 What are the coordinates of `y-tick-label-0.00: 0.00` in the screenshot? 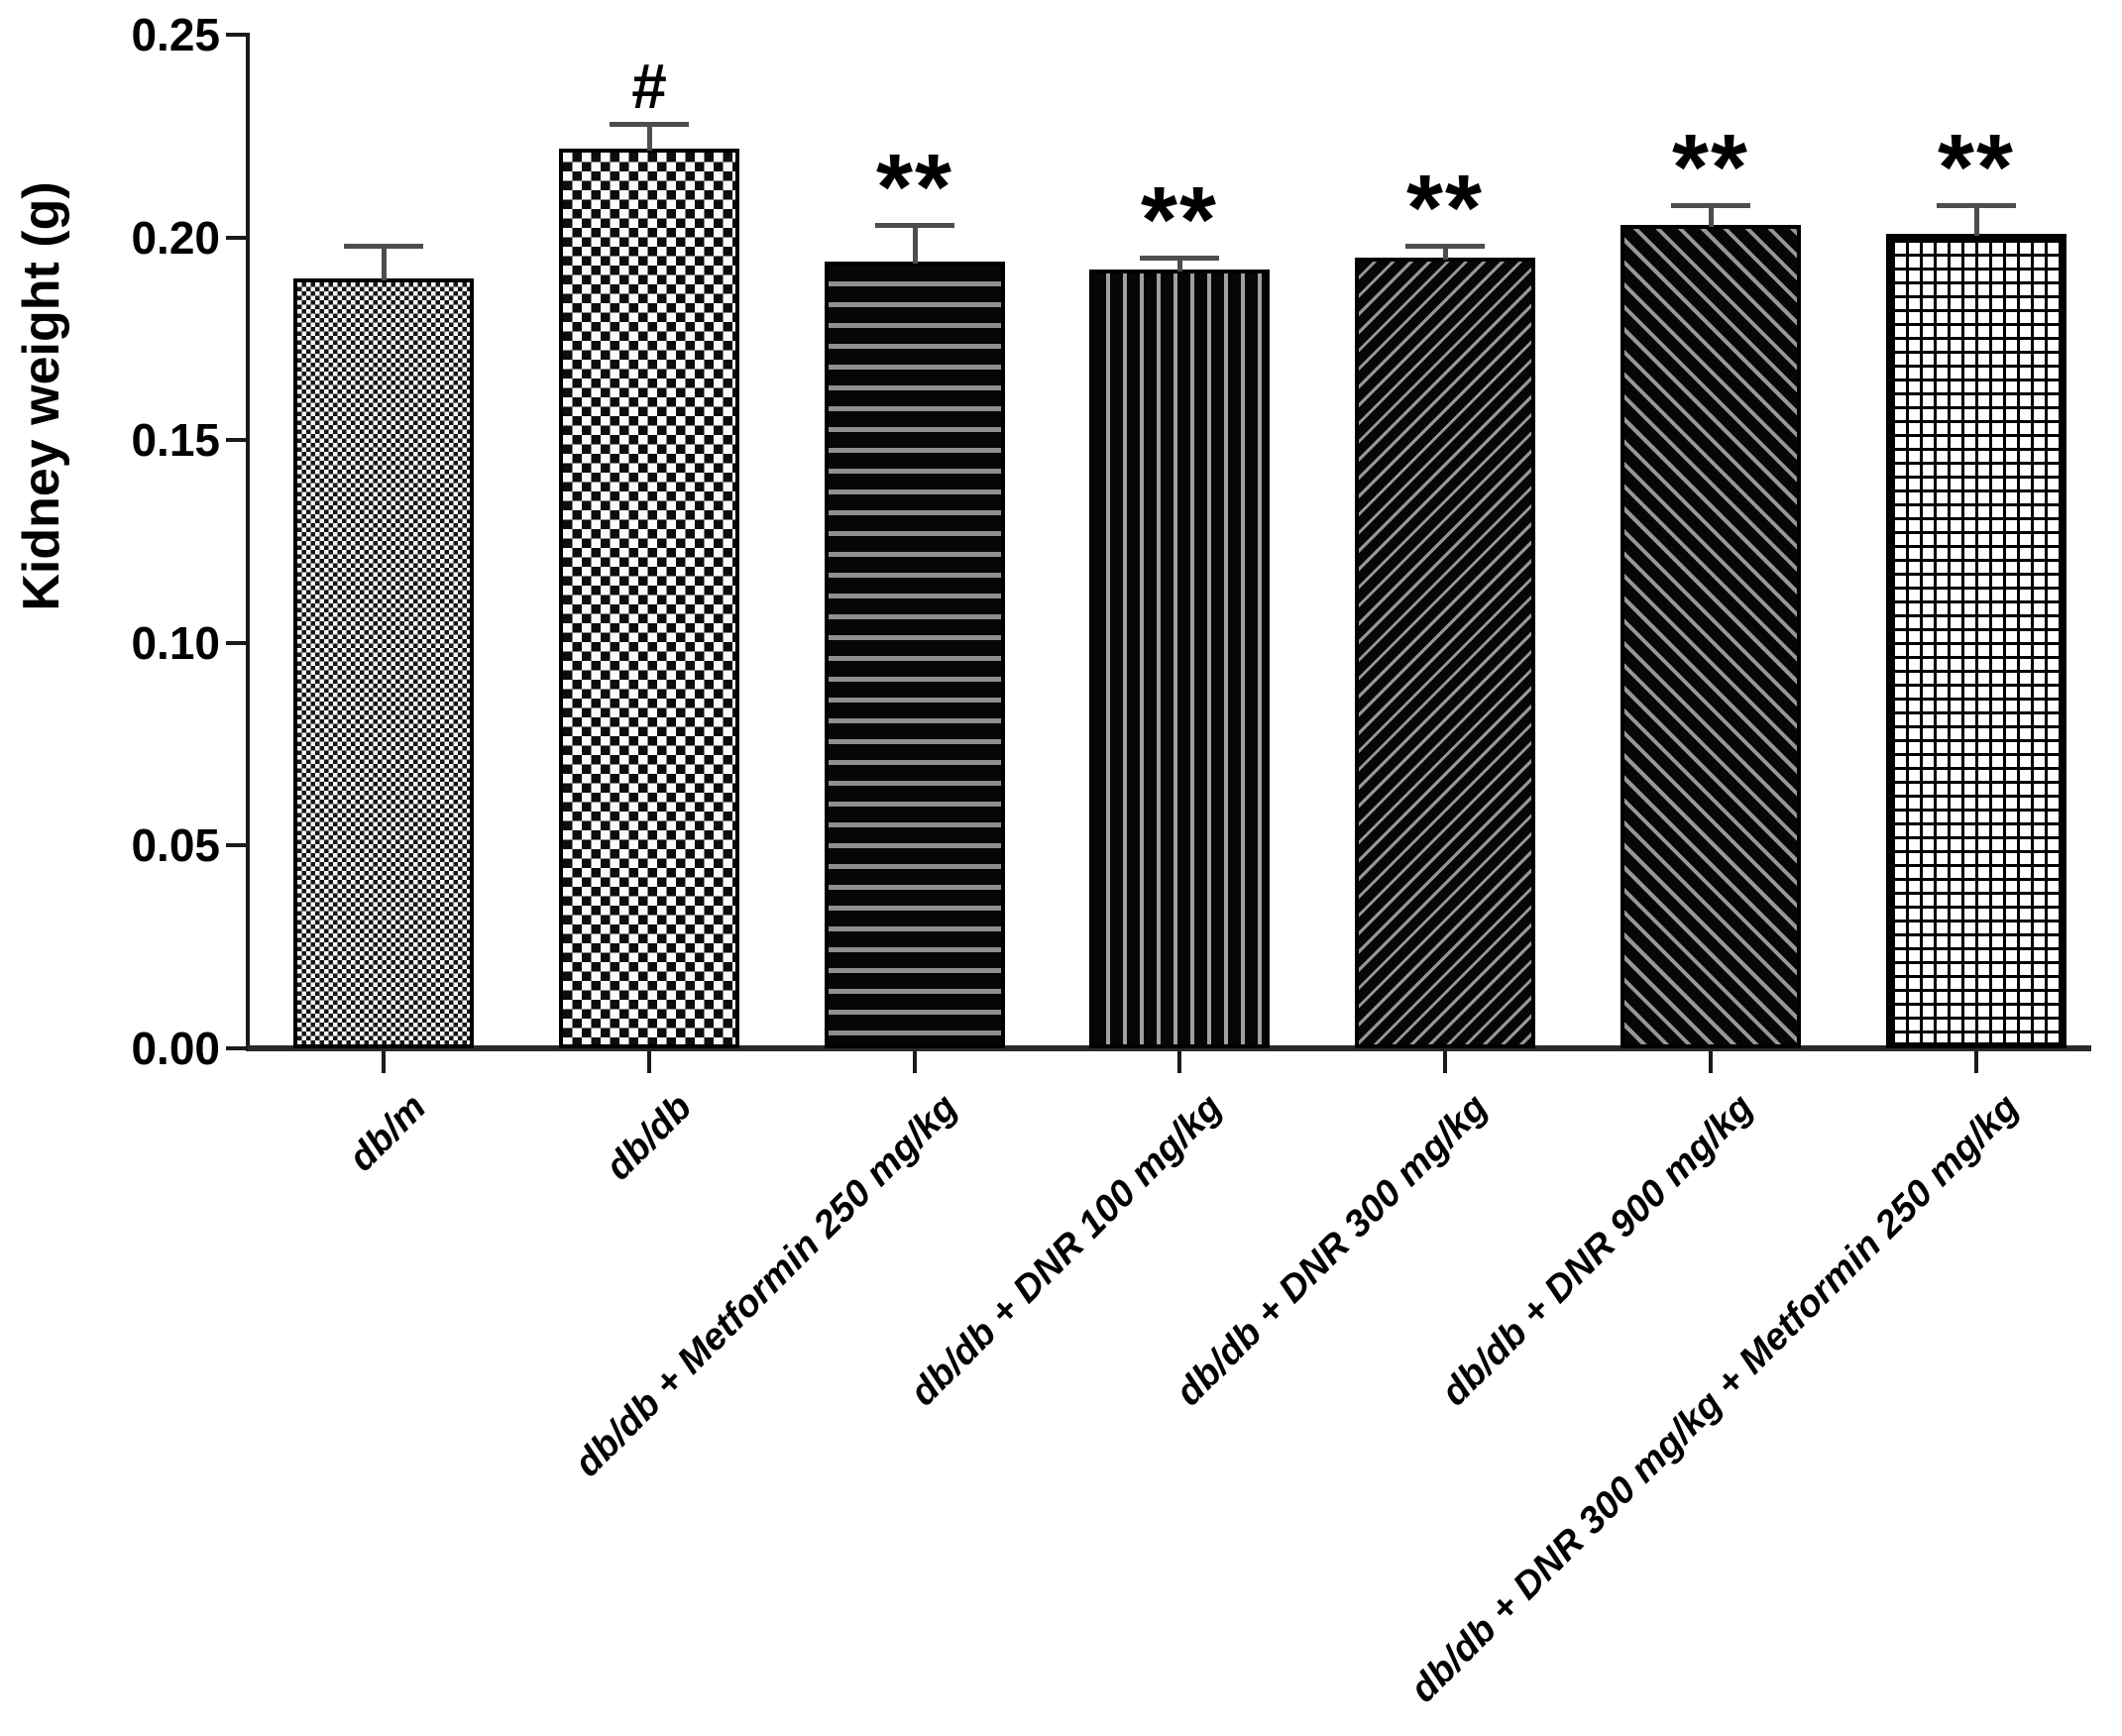 It's located at (175, 1048).